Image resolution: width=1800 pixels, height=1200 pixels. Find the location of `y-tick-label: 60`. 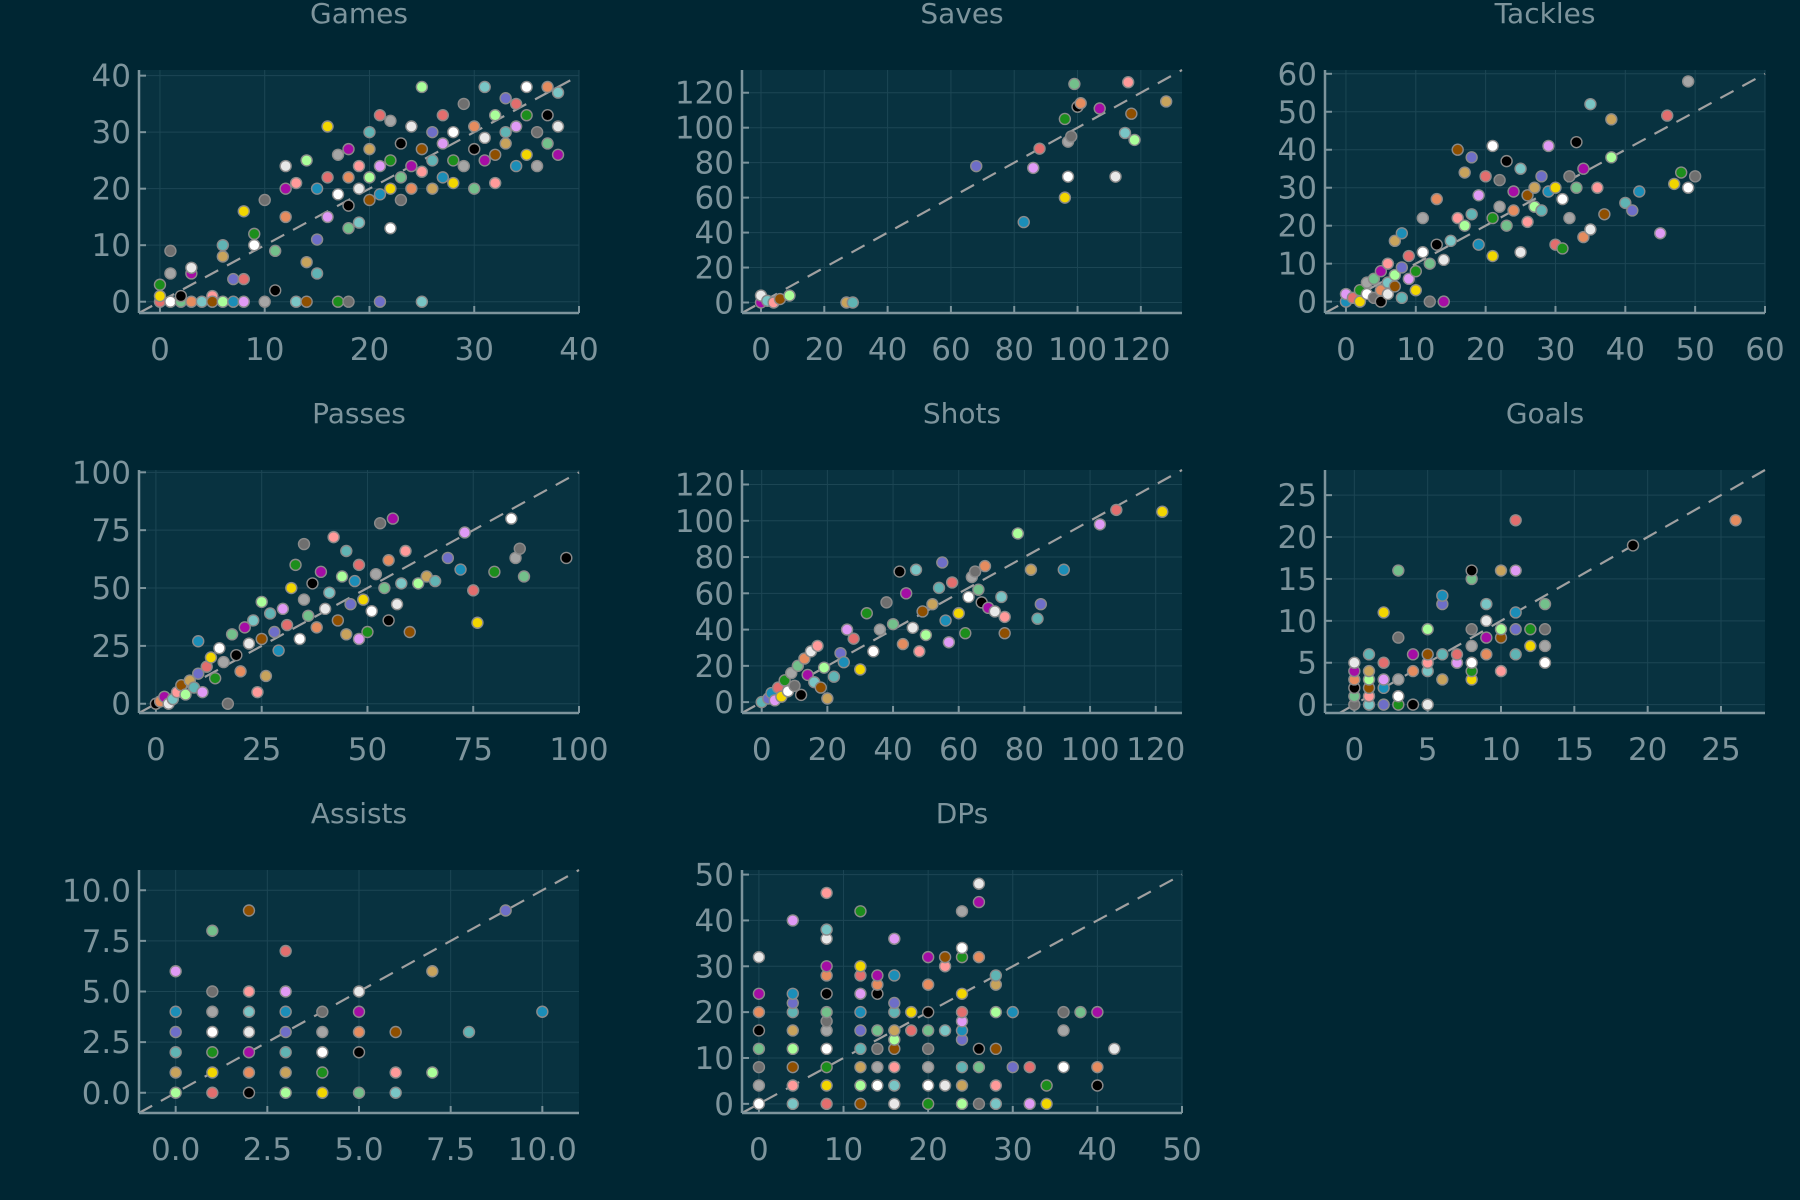

y-tick-label: 60 is located at coordinates (714, 594).